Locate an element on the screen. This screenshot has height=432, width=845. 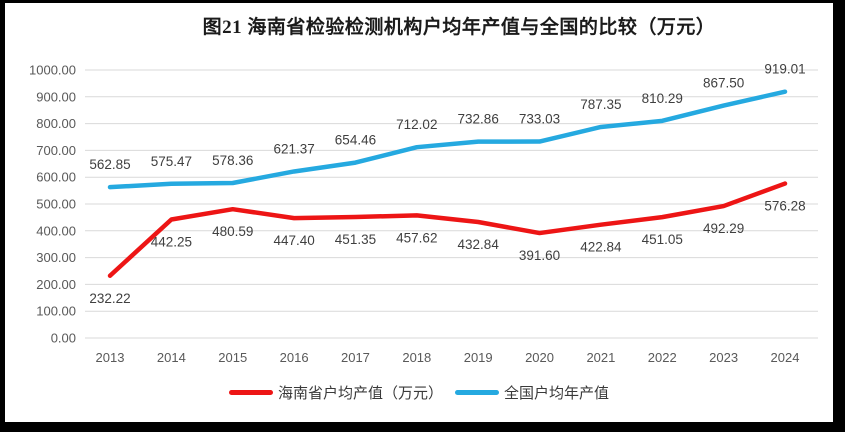
chart-title: 图21 海南省检验检测机构户均年产值与全国的比较（万元） is located at coordinates (459, 27).